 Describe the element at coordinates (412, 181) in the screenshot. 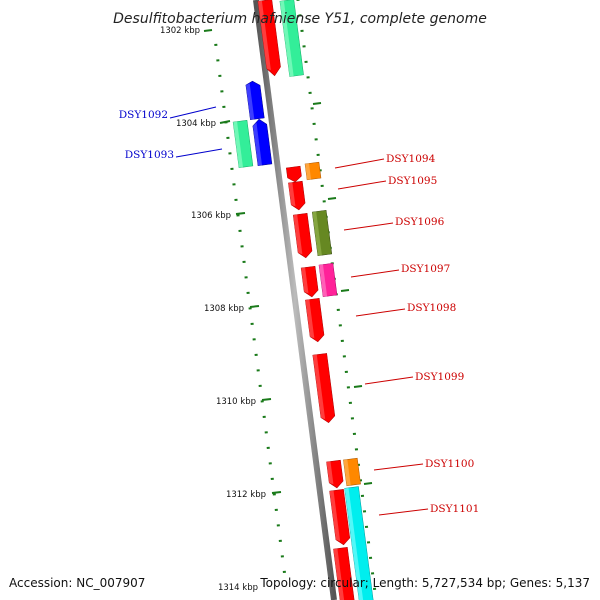

I see `gene-label-dsy1095: DSY1095` at that location.